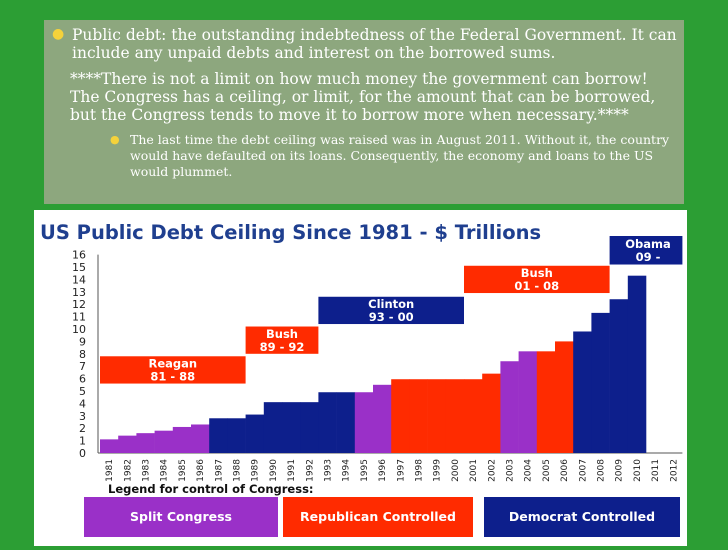 The image size is (728, 550). What do you see at coordinates (79, 292) in the screenshot?
I see `y-tick-label: 13` at bounding box center [79, 292].